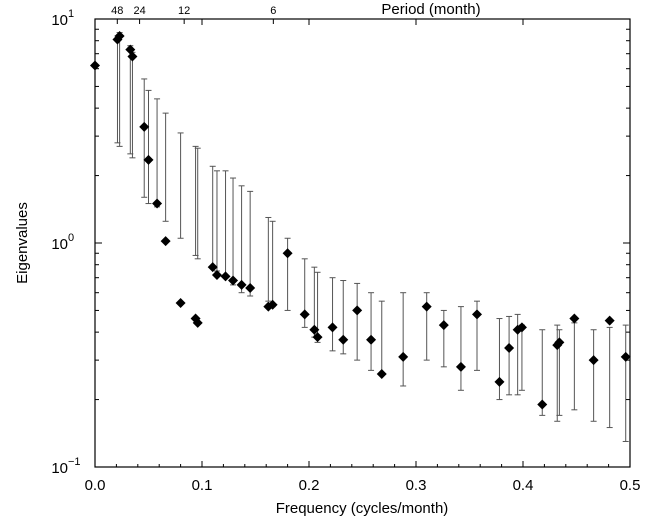 Image resolution: width=659 pixels, height=522 pixels. Describe the element at coordinates (430, 9) in the screenshot. I see `top-axis-label: Period (month)` at that location.